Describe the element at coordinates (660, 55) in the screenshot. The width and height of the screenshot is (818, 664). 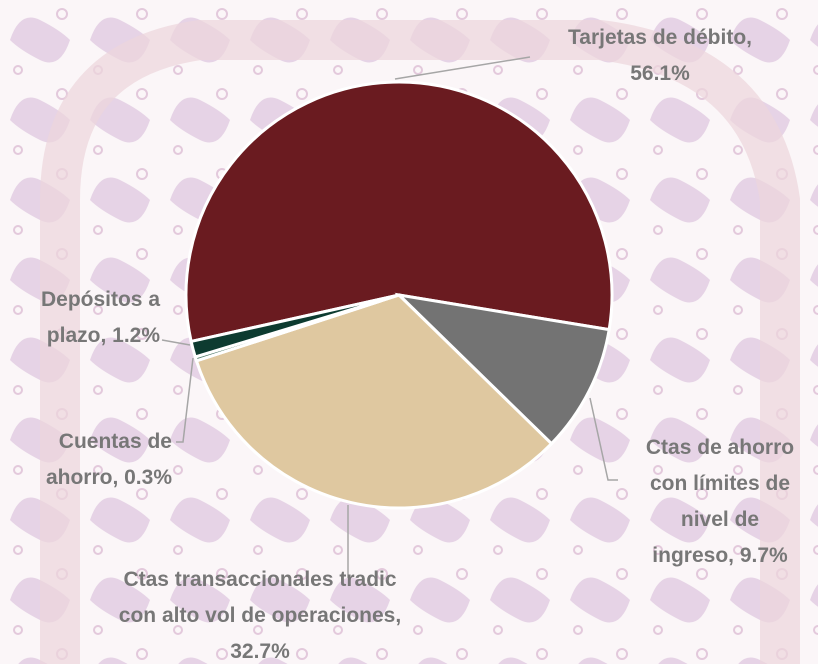
I see `data-label: Tarjetas de débito, 56.1%` at that location.